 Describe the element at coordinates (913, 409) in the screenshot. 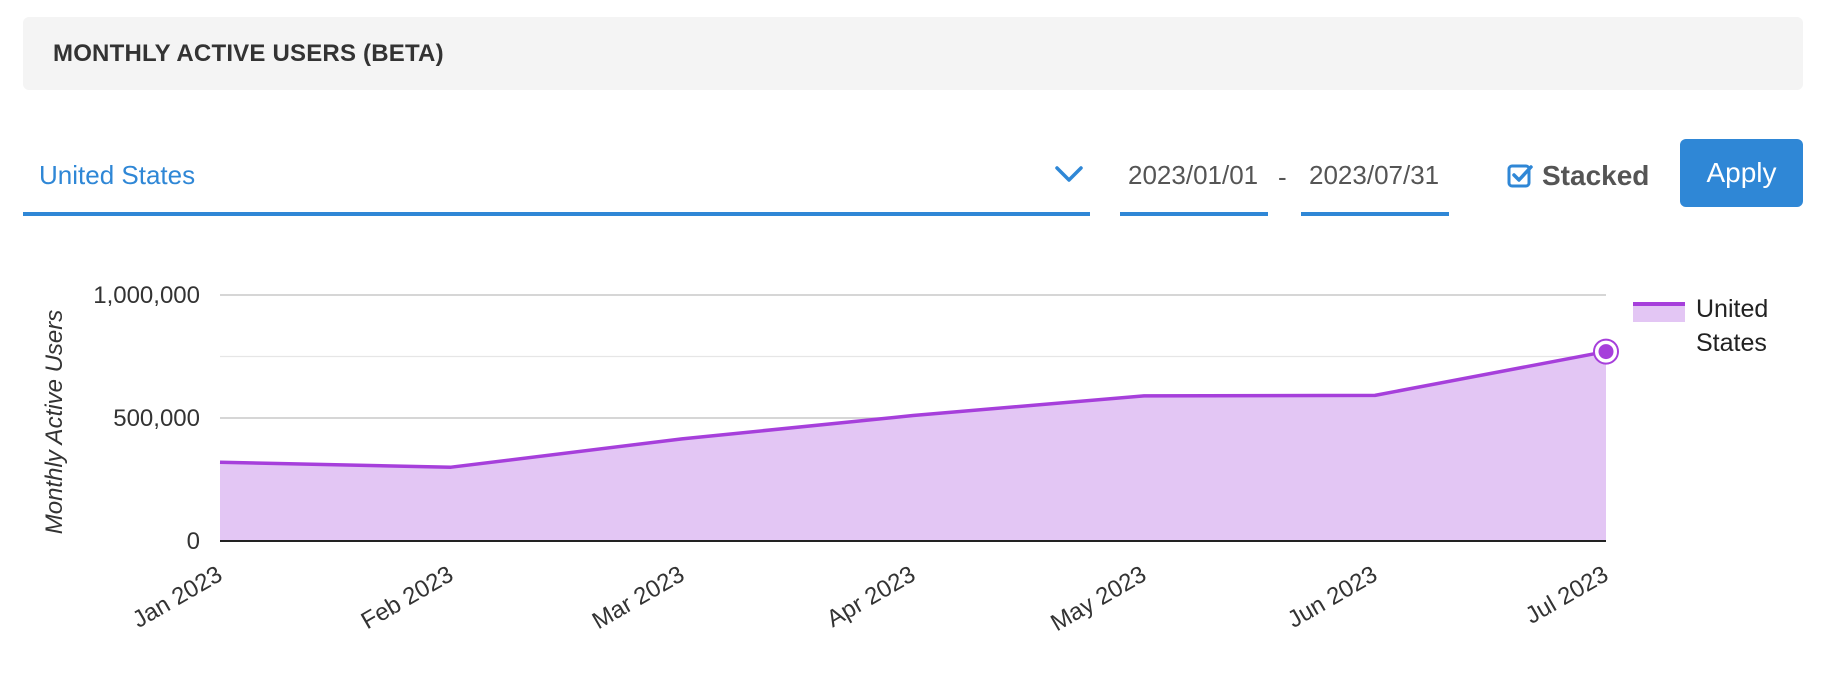

I see `series-line-united-states` at that location.